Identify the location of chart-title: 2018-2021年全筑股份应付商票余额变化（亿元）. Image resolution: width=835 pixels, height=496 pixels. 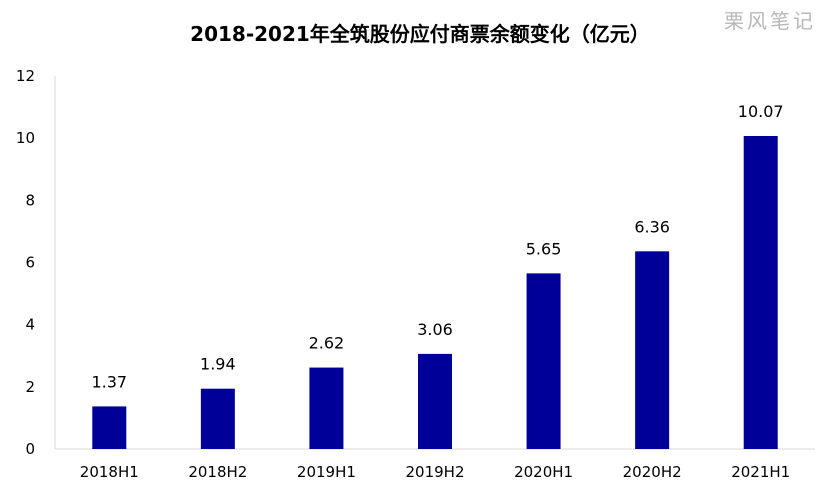
(420, 34).